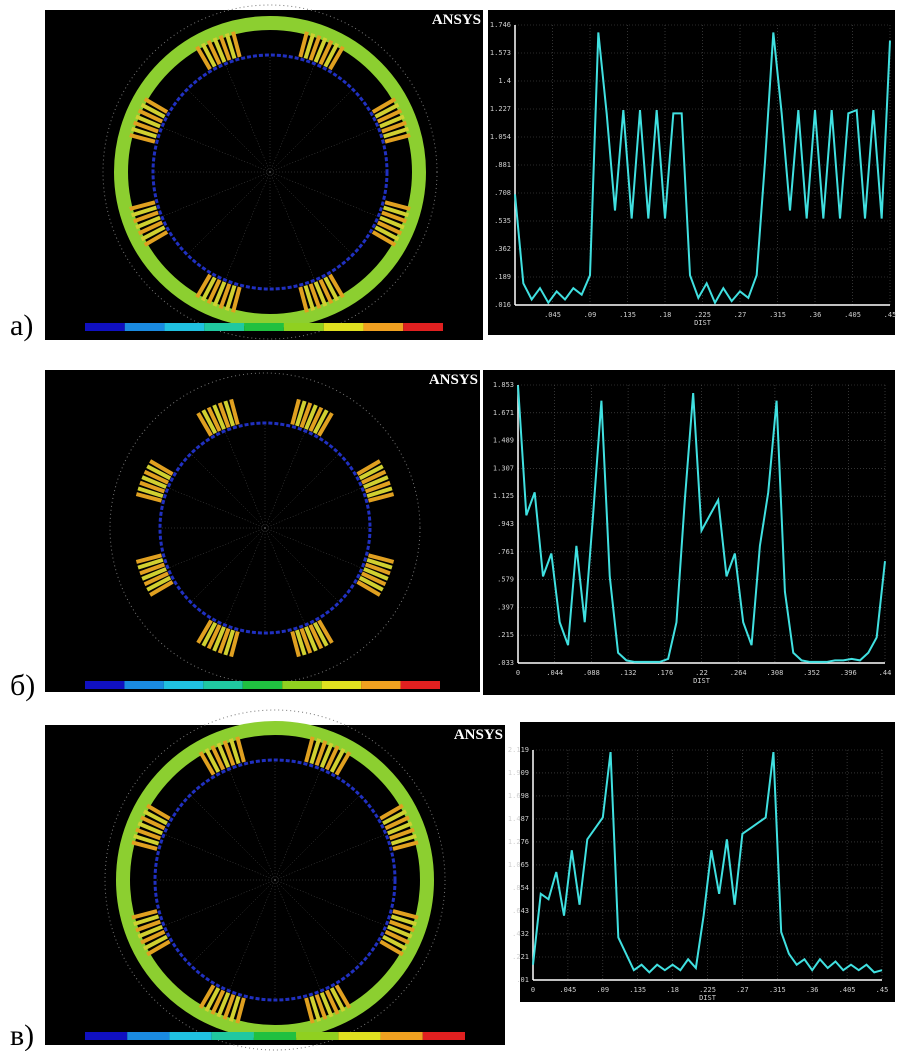 The width and height of the screenshot is (899, 1051). What do you see at coordinates (774, 673) in the screenshot?
I see `x-tick-label: .308` at bounding box center [774, 673].